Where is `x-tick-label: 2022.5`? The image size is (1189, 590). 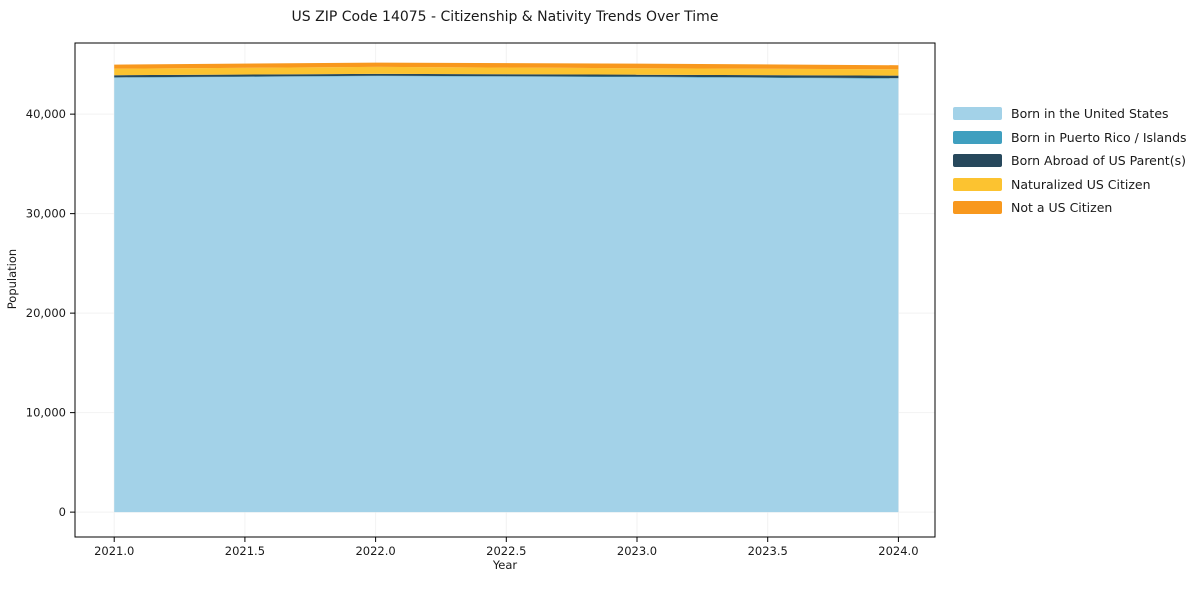 x-tick-label: 2022.5 is located at coordinates (506, 551).